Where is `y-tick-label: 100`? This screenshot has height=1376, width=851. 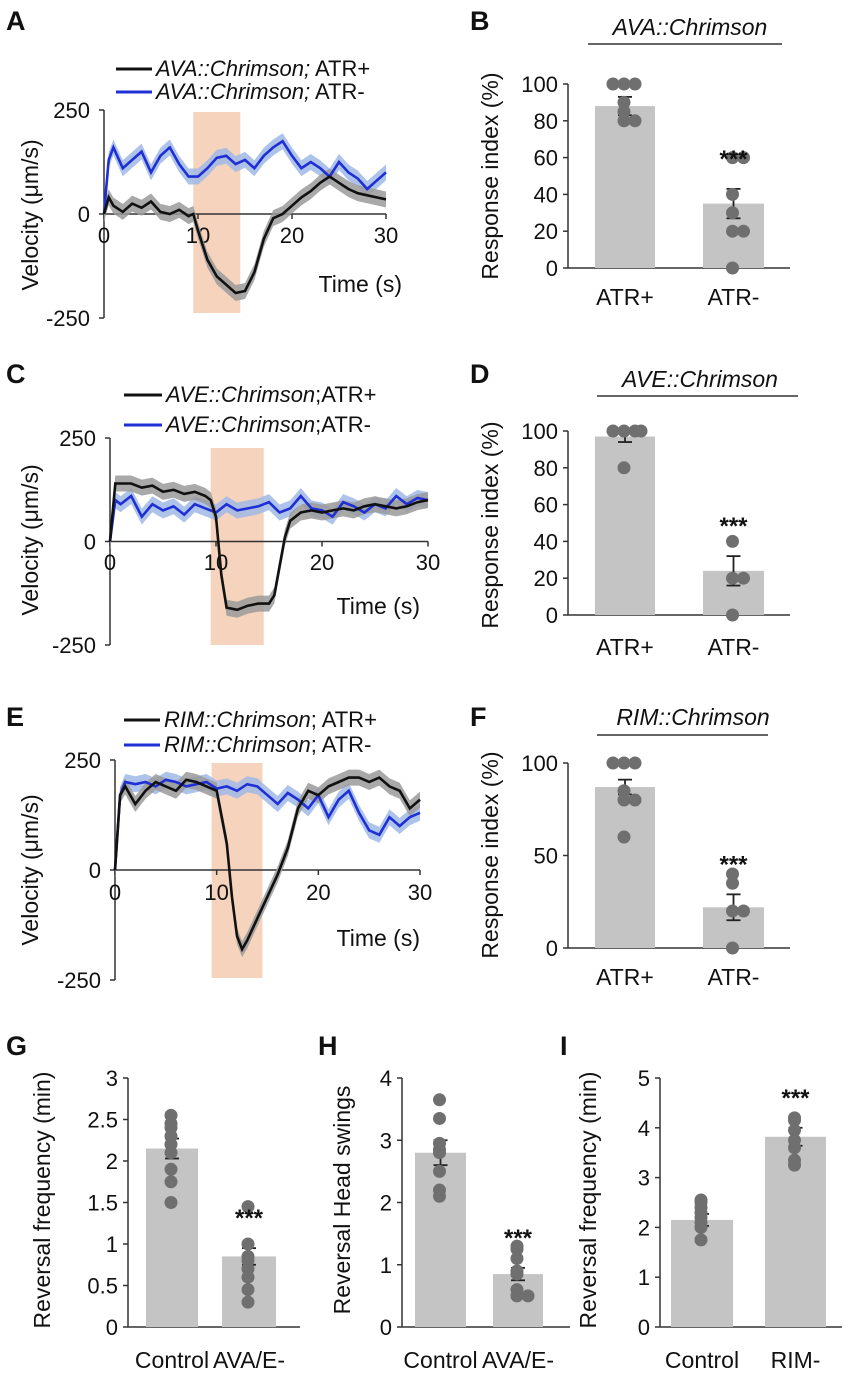 y-tick-label: 100 is located at coordinates (539, 763).